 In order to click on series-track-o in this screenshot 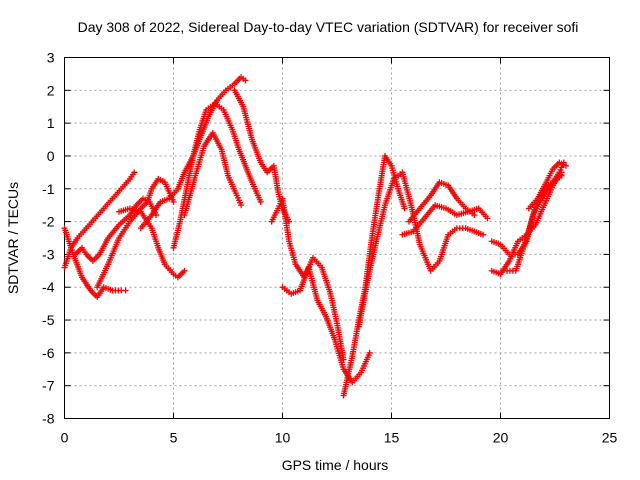, I will do `click(441, 202)`.